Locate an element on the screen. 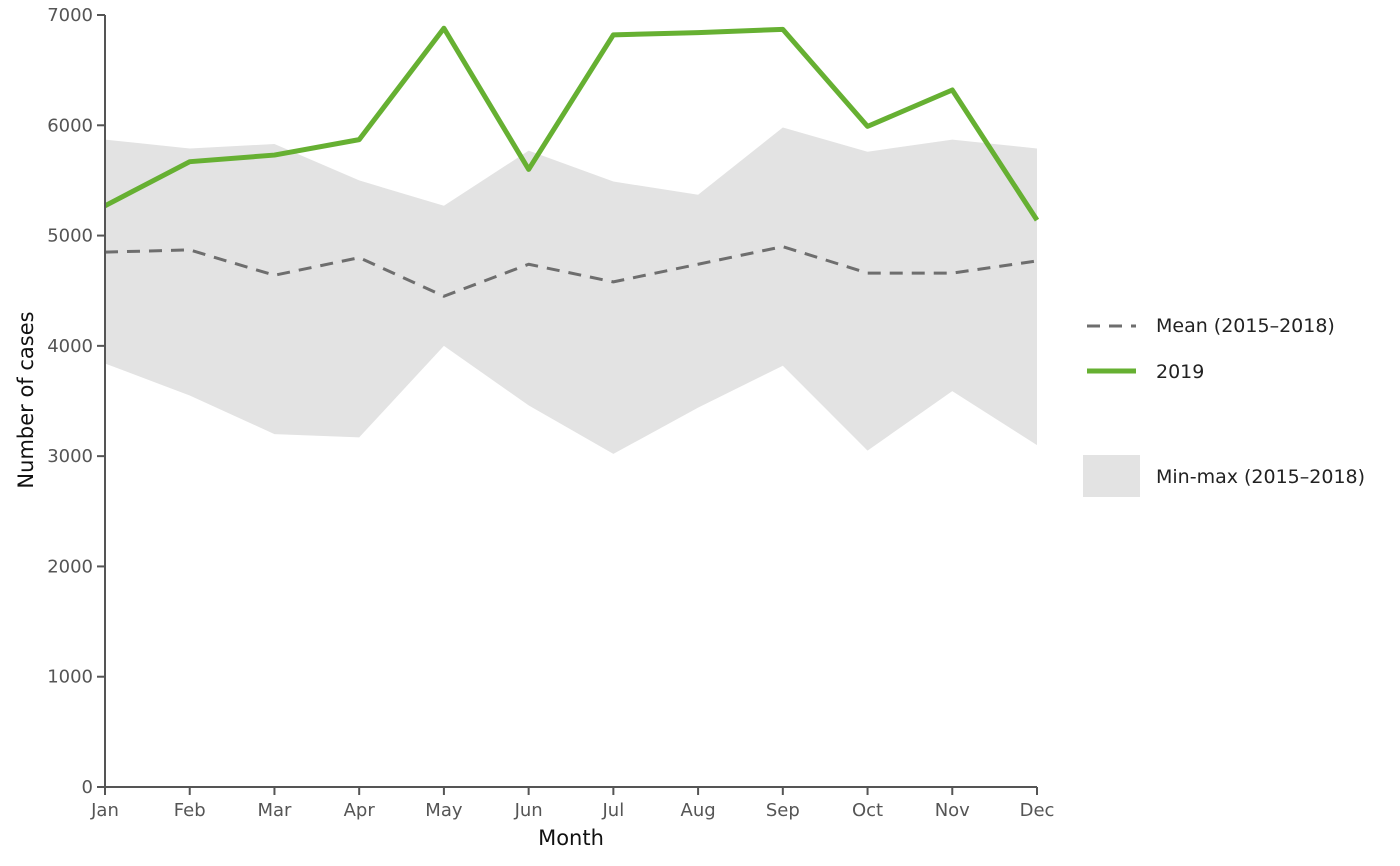 The image size is (1400, 866). x-tick-label: Jan is located at coordinates (104, 810).